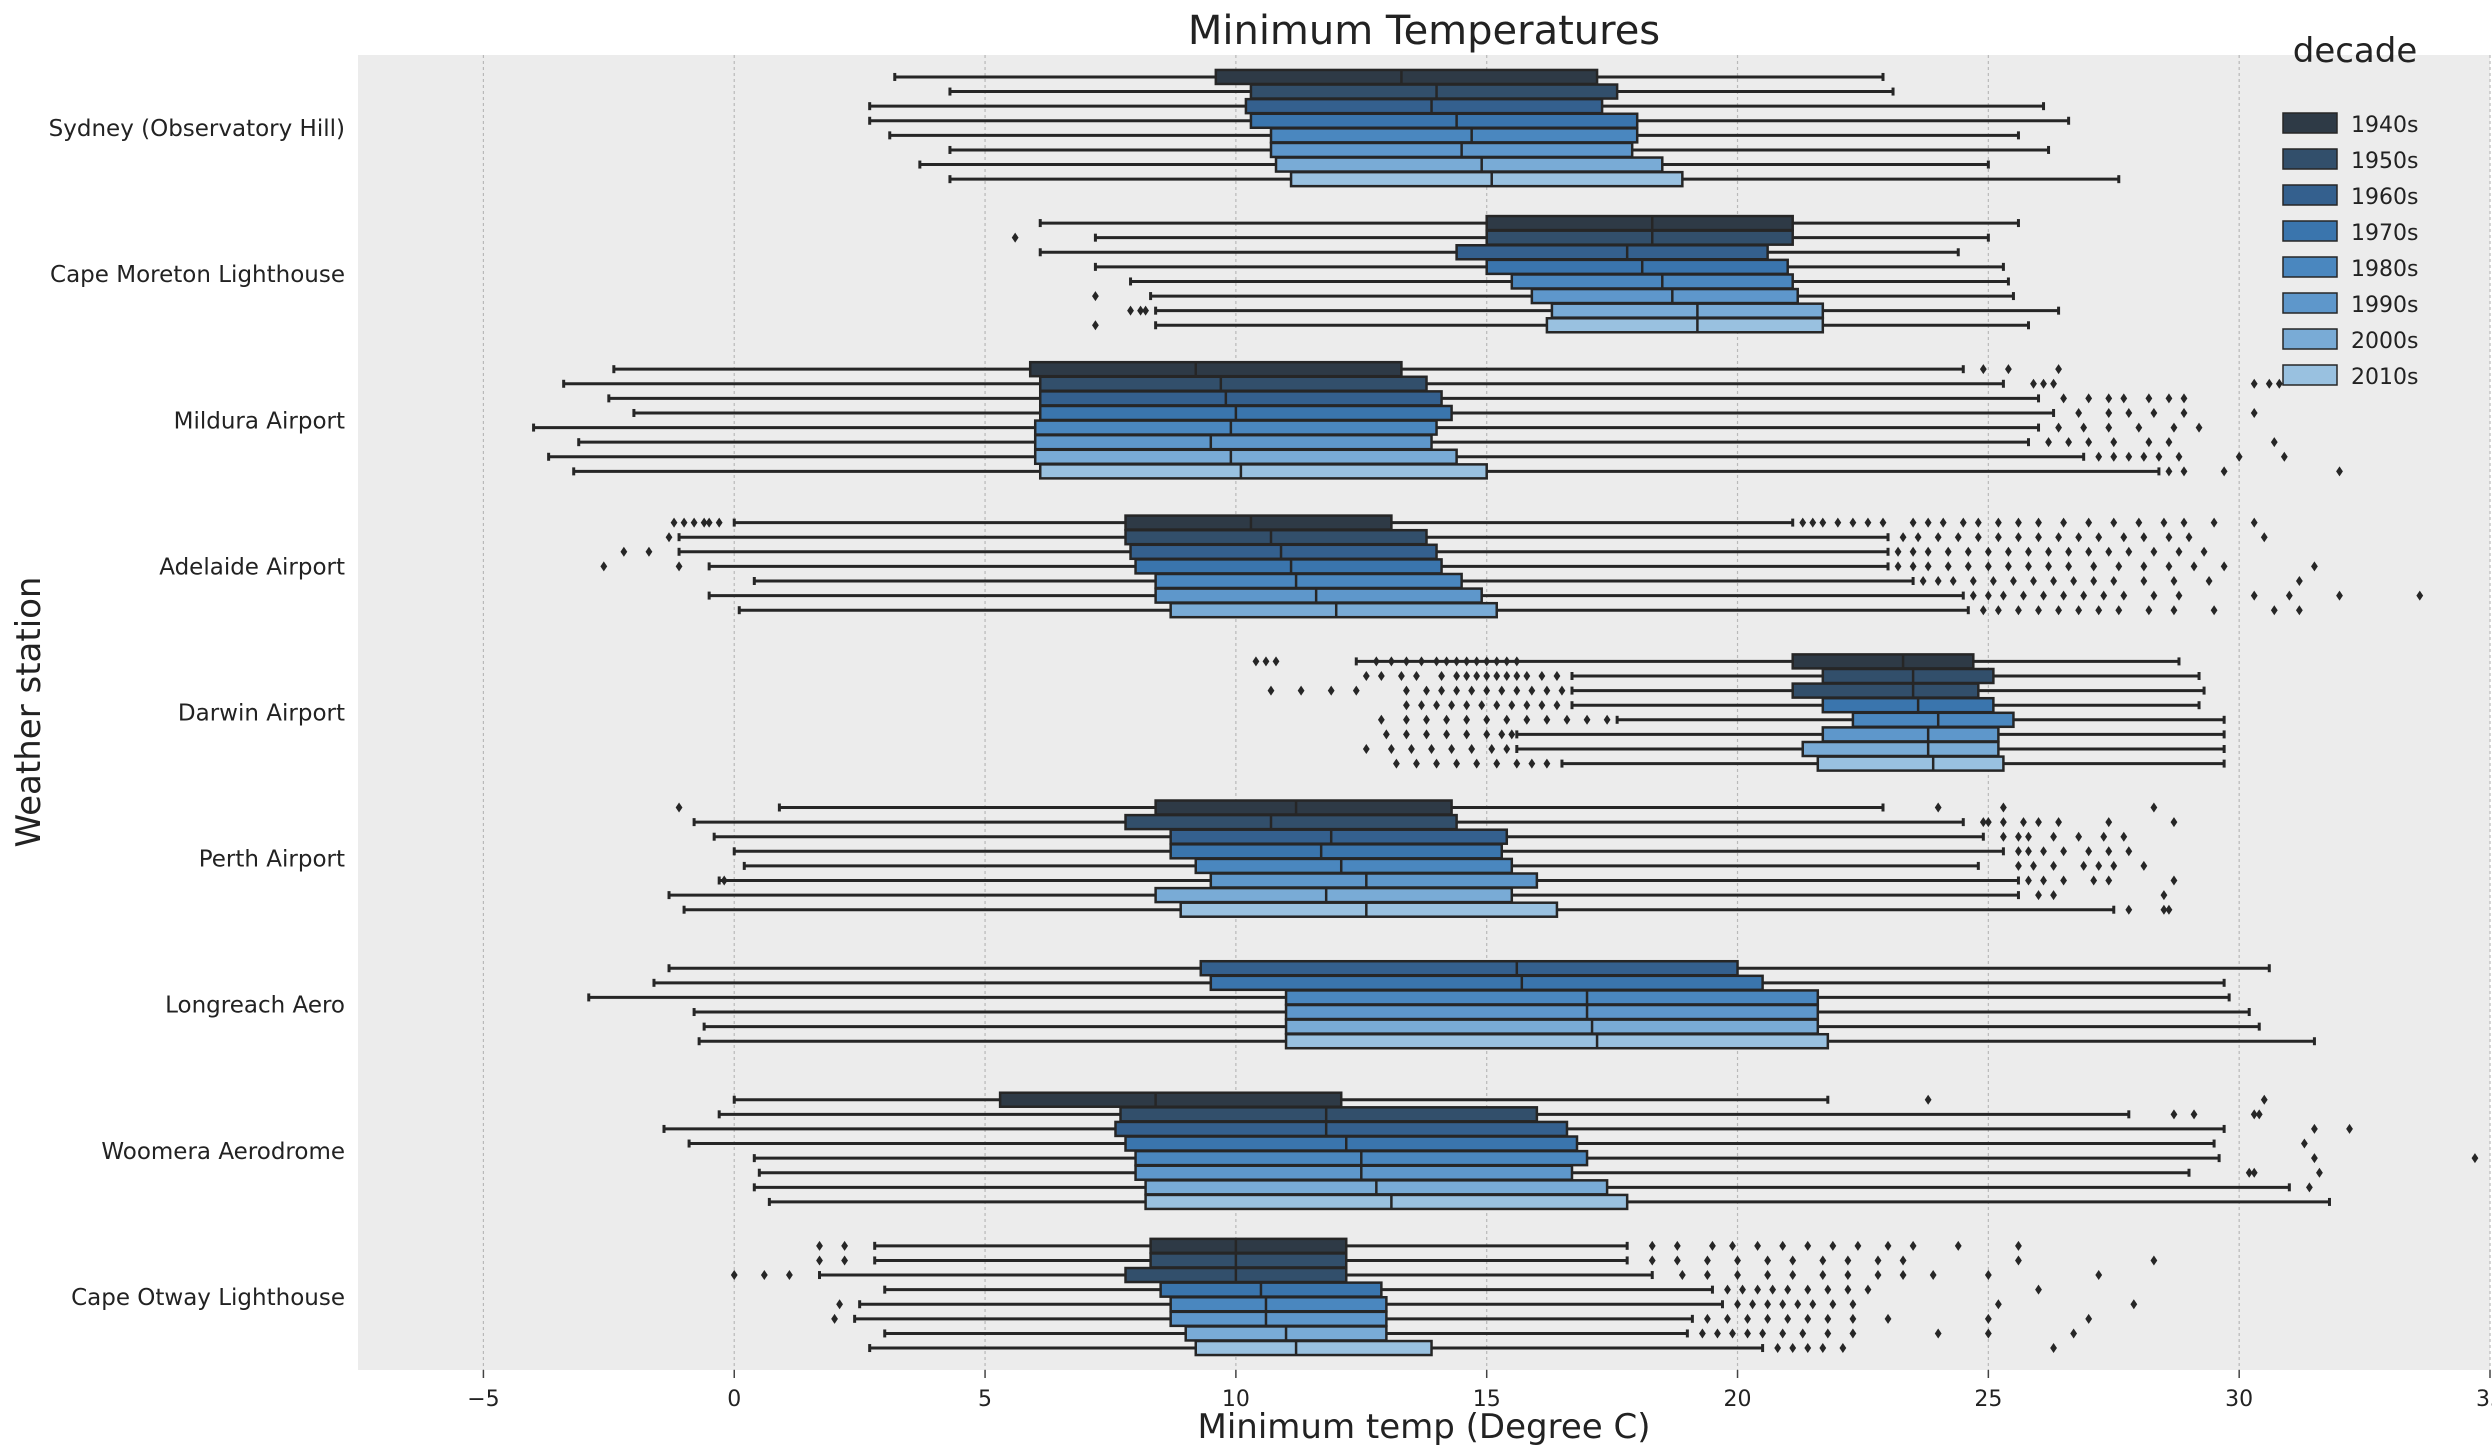 The image size is (2492, 1454). Describe the element at coordinates (272, 860) in the screenshot. I see `y-category-label: Perth Airport` at that location.